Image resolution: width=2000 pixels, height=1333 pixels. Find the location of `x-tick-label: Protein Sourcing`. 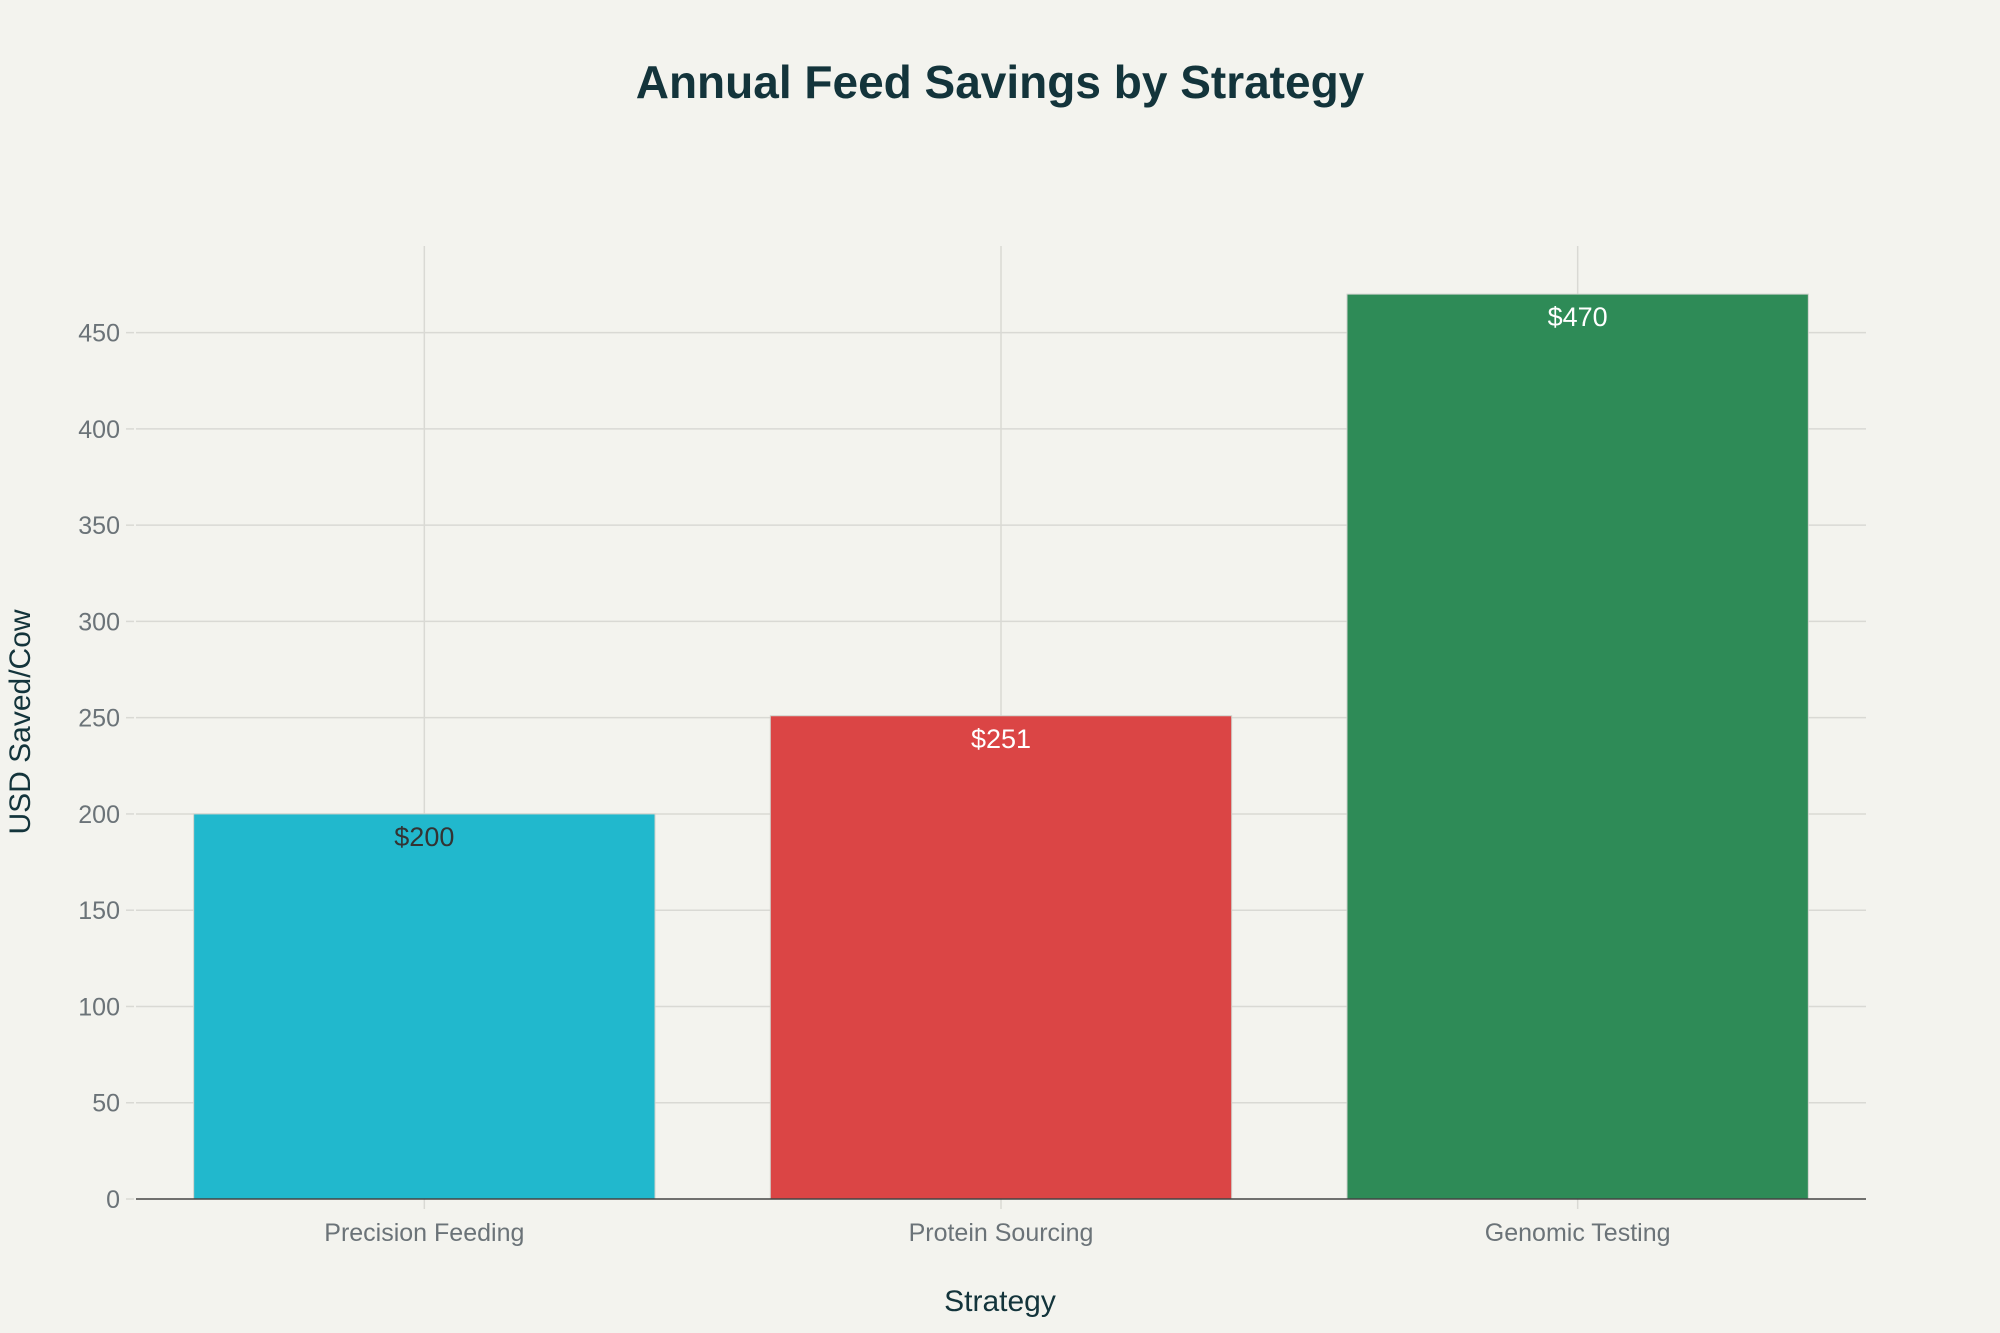

x-tick-label: Protein Sourcing is located at coordinates (1001, 1233).